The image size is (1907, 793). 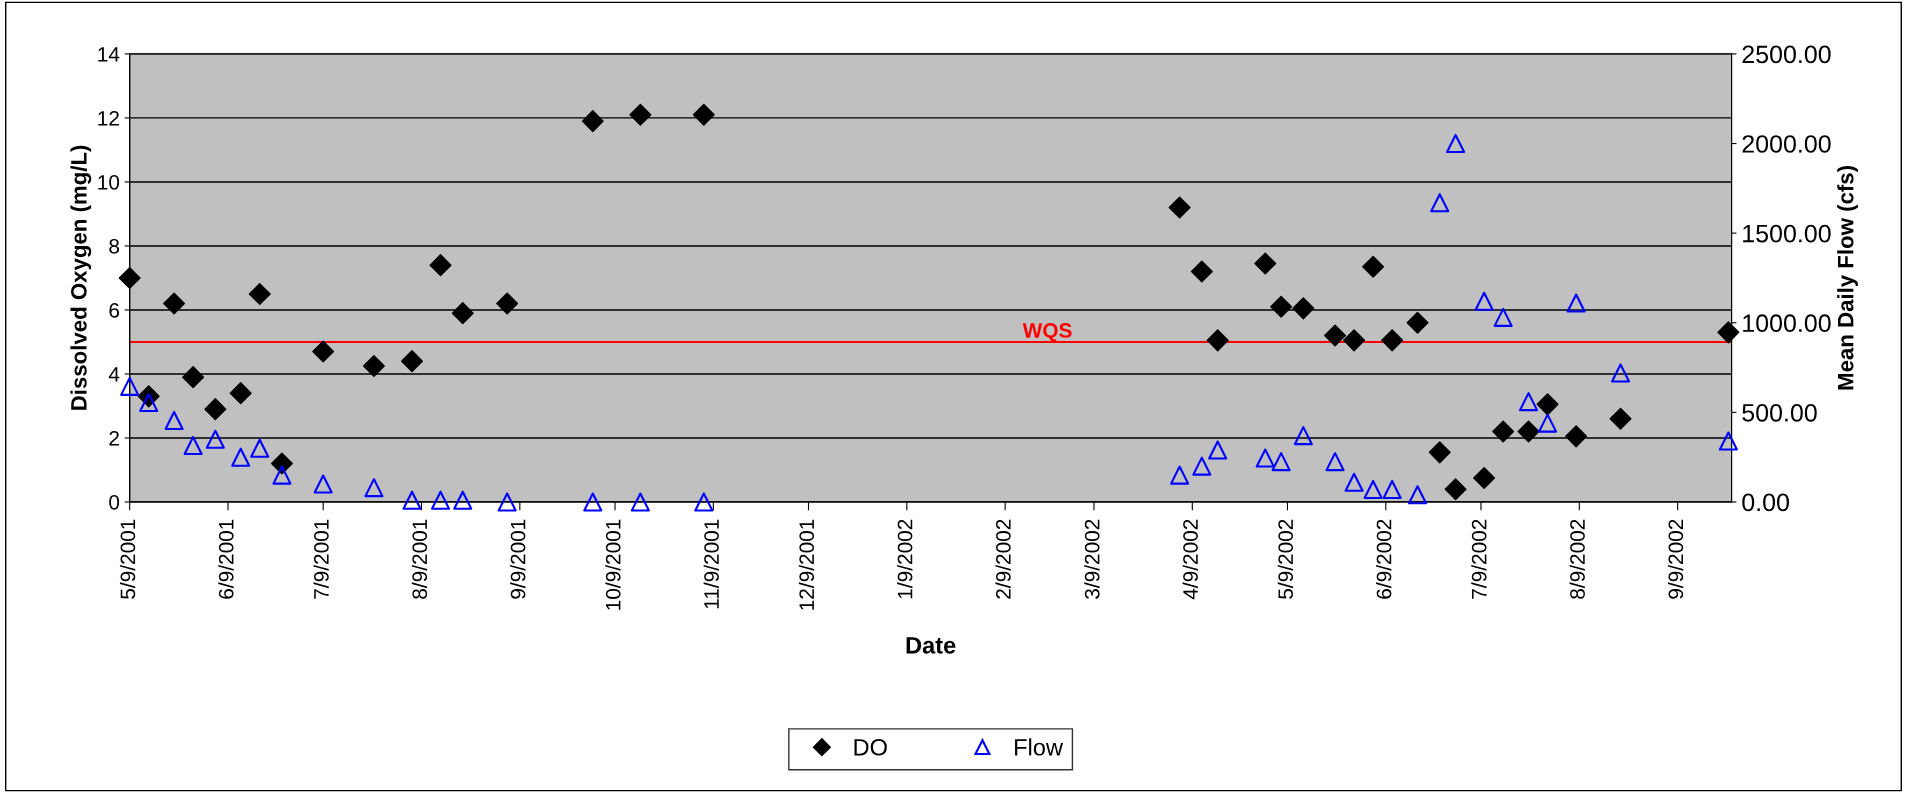 What do you see at coordinates (1003, 559) in the screenshot?
I see `x-tick-label: 2/9/2002` at bounding box center [1003, 559].